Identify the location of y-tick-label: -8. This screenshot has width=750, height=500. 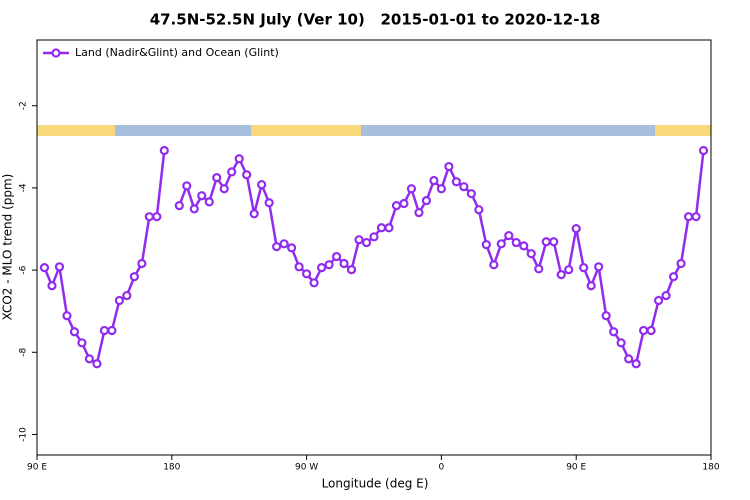
(24, 352).